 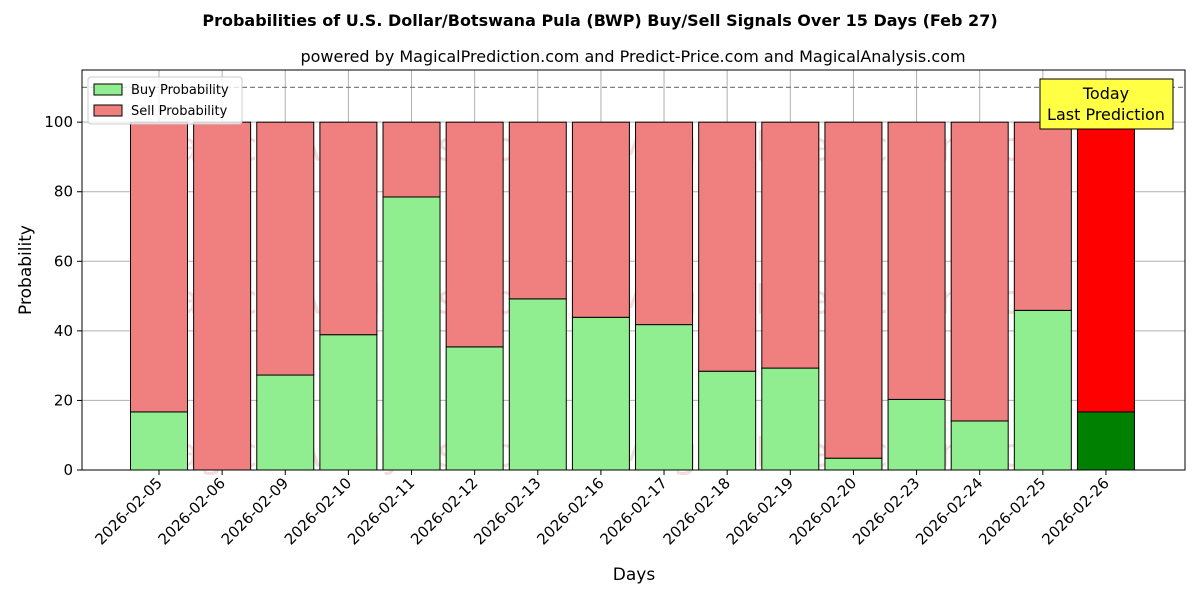 What do you see at coordinates (63, 400) in the screenshot?
I see `y-tick-label: 20` at bounding box center [63, 400].